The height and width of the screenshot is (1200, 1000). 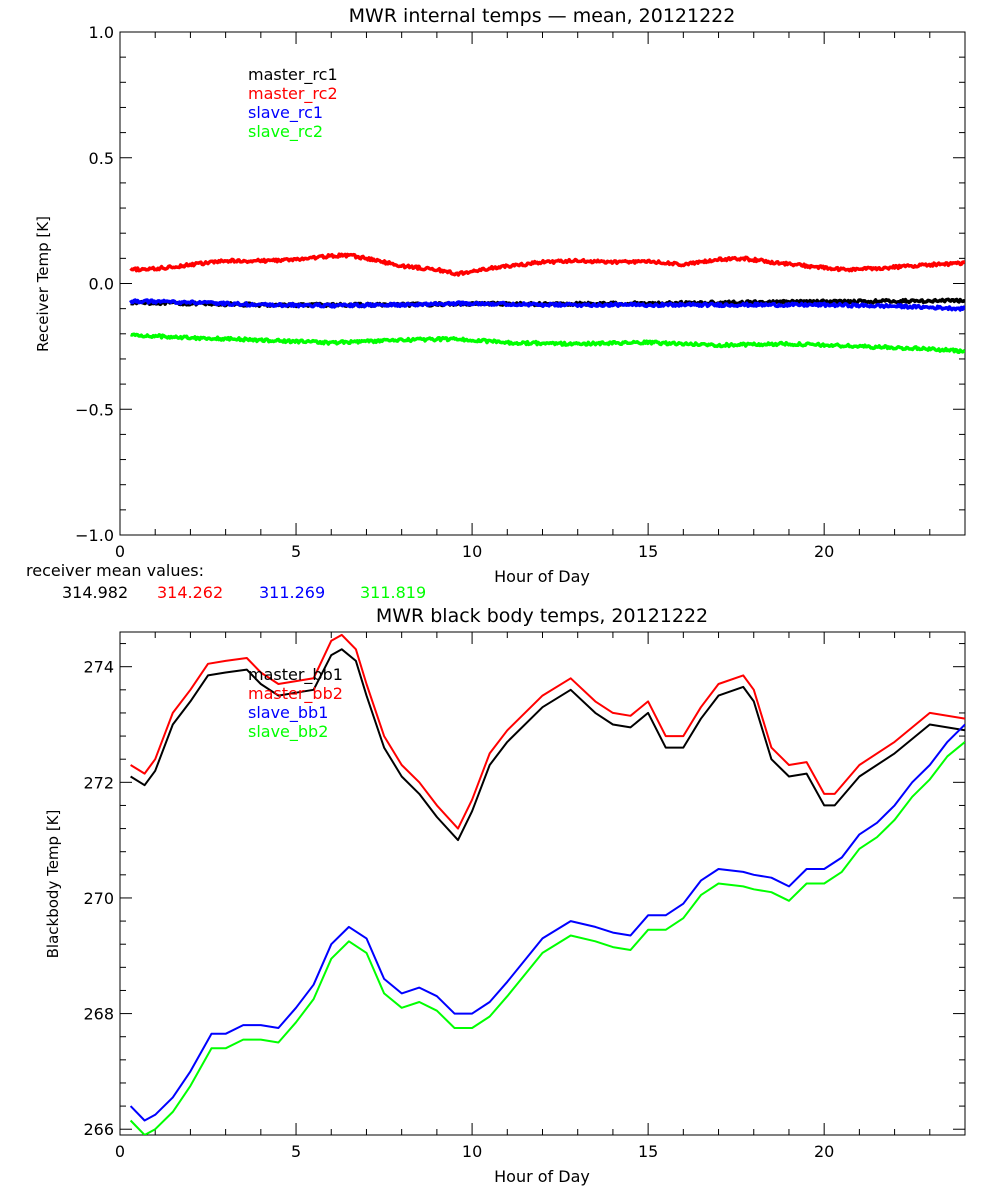 What do you see at coordinates (285, 132) in the screenshot?
I see `receiver-legend-slave-rc2: slave_rc2` at bounding box center [285, 132].